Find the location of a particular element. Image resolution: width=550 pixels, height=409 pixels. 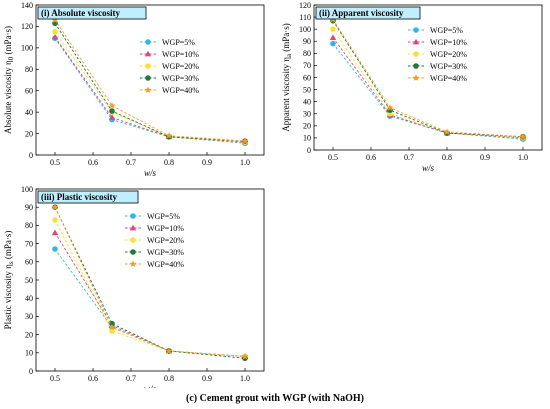

legend: WGP=5% WGP=10% WGP=20% WGP=30% WGP=40% is located at coordinates (169, 66).